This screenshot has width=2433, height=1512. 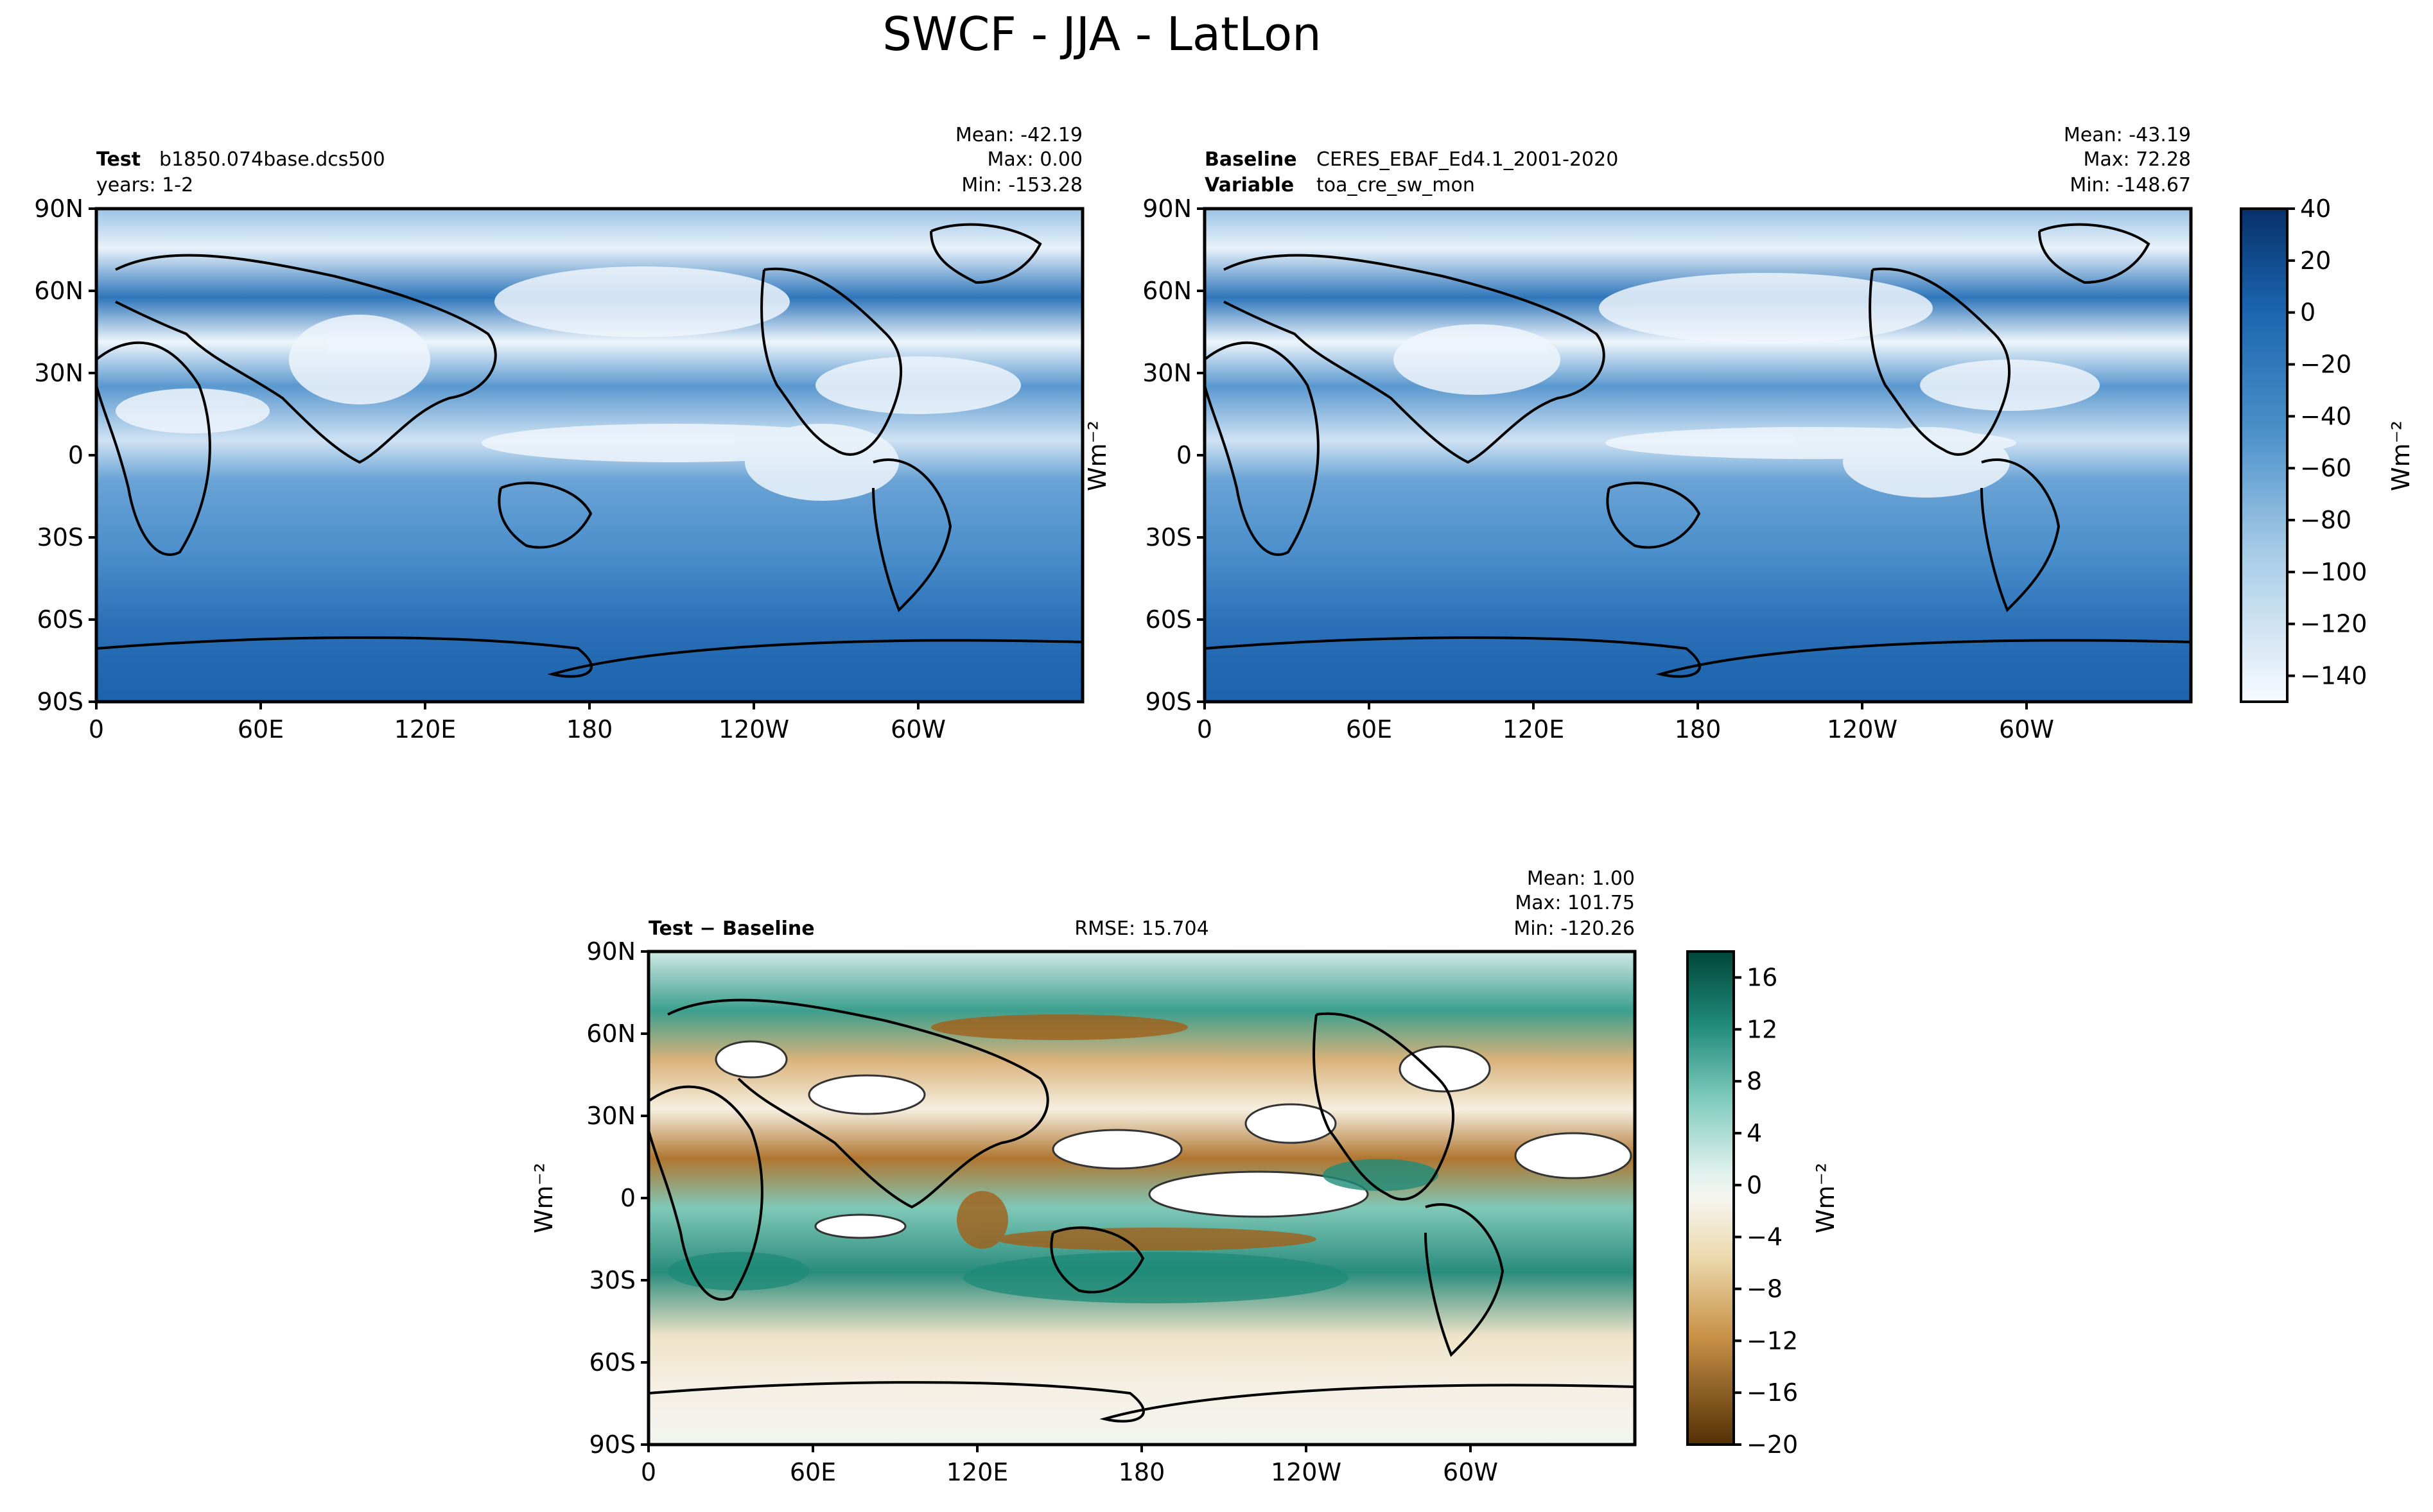 I want to click on diff-label-bold: Test − Baseline, so click(x=732, y=928).